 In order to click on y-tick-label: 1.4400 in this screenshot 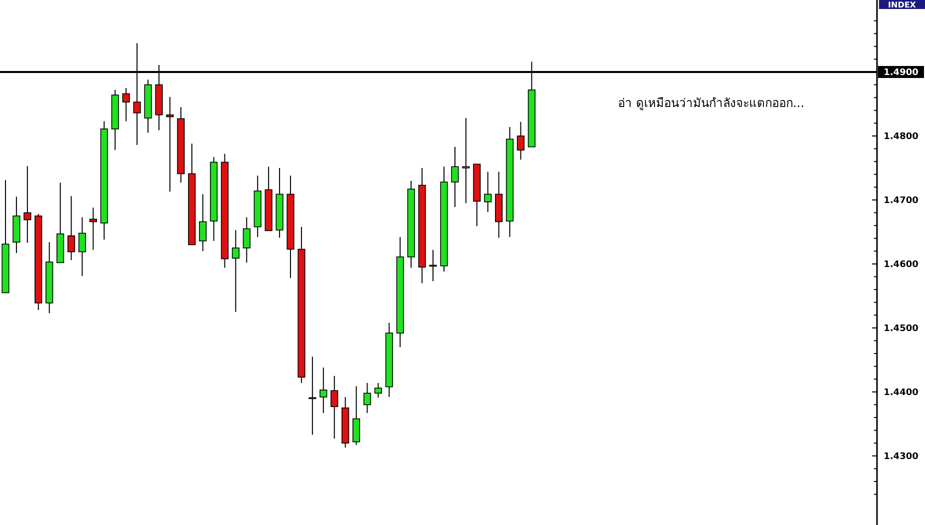, I will do `click(901, 393)`.